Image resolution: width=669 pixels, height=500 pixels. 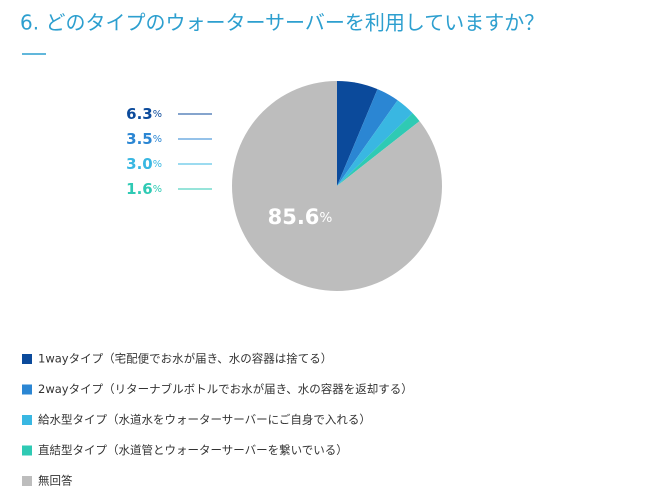 I want to click on legend-label: 1wayタイプ（宅配便でお水が届き、水の容器は捨てる）, so click(x=185, y=359).